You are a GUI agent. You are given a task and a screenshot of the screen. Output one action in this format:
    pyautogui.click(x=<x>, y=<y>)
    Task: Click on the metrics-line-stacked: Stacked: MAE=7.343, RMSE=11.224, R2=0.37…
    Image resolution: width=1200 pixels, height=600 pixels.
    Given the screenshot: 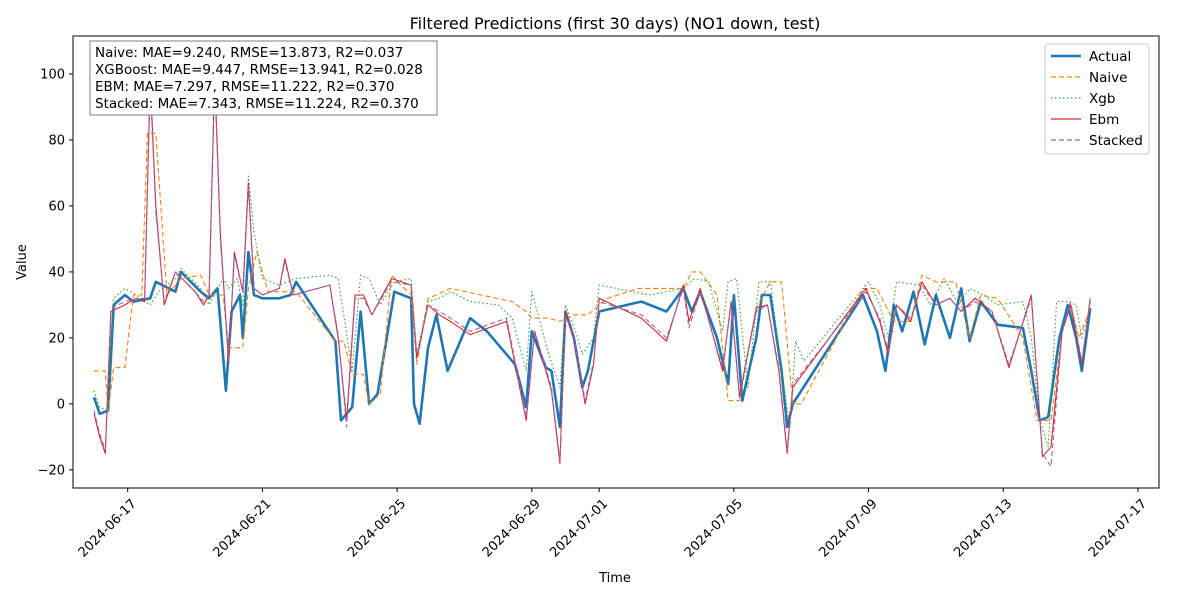 What is the action you would take?
    pyautogui.click(x=257, y=104)
    